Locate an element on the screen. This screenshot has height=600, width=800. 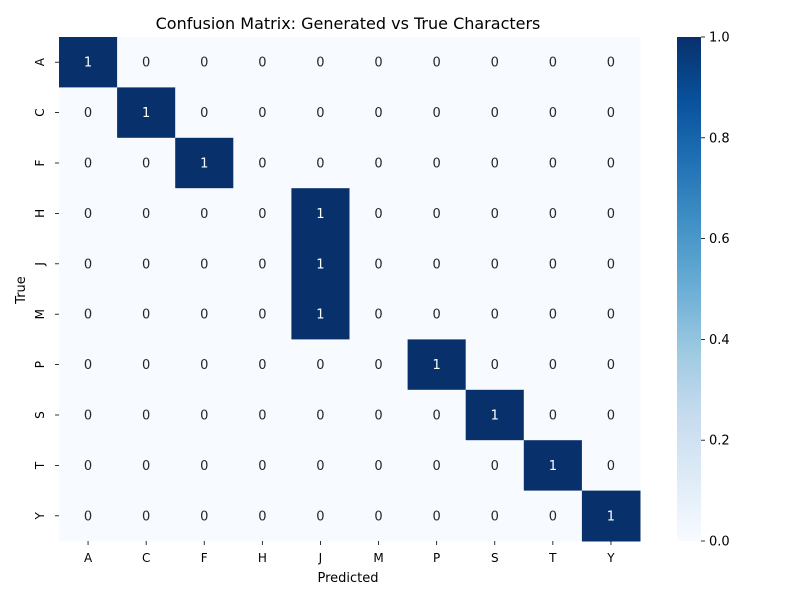
heatmap-cell-J-H is located at coordinates (262, 264).